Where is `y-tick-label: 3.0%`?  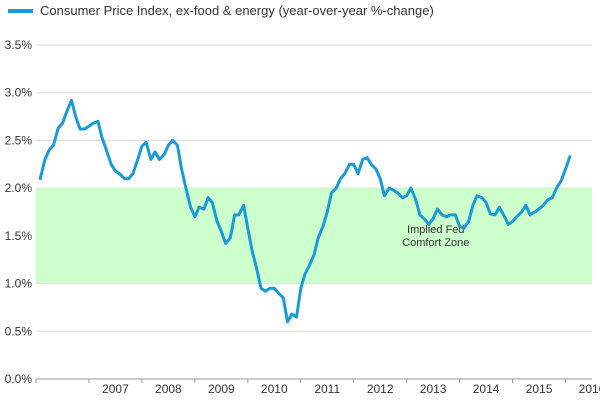 y-tick-label: 3.0% is located at coordinates (19, 93).